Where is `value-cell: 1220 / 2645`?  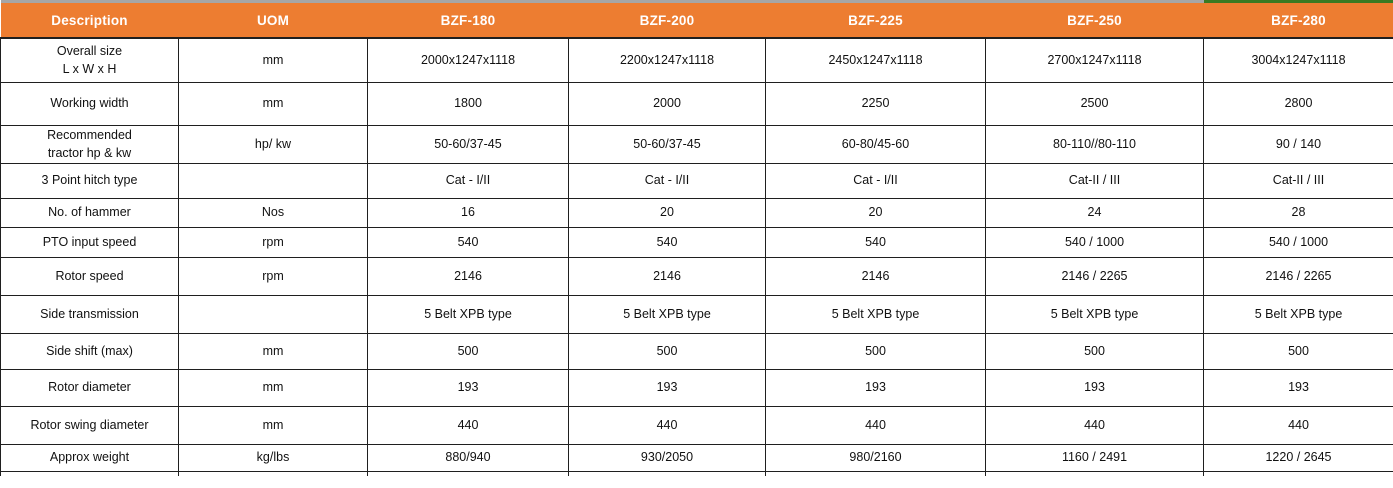
value-cell: 1220 / 2645 is located at coordinates (1298, 457).